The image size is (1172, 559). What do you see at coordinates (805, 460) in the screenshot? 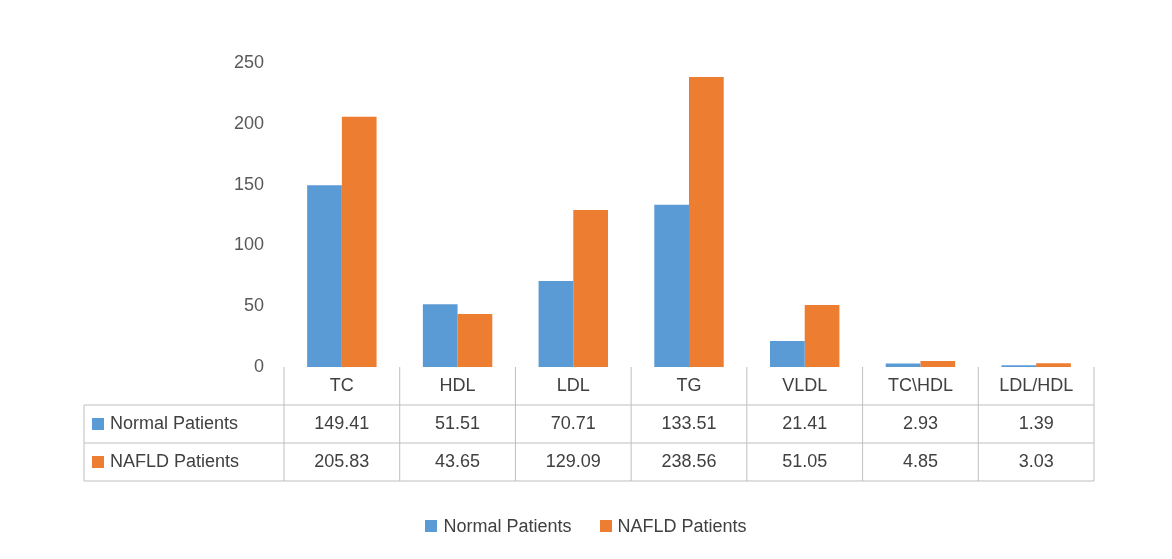
I see `data-label: 51.05` at bounding box center [805, 460].